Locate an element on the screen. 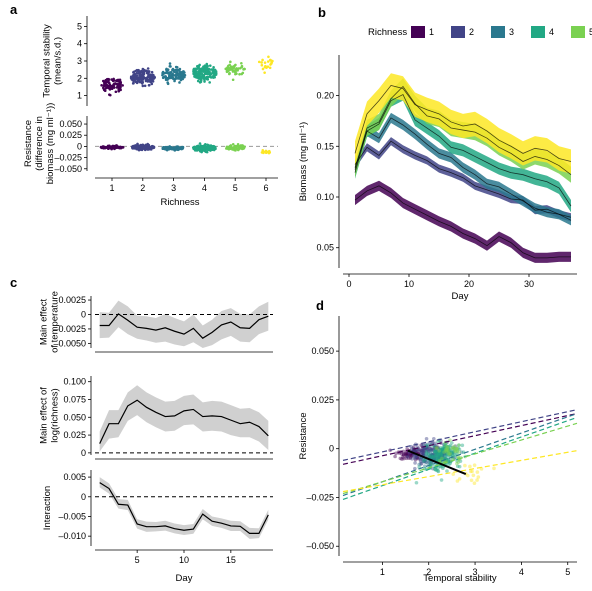  effect-ci-ribbon is located at coordinates (184, 324).